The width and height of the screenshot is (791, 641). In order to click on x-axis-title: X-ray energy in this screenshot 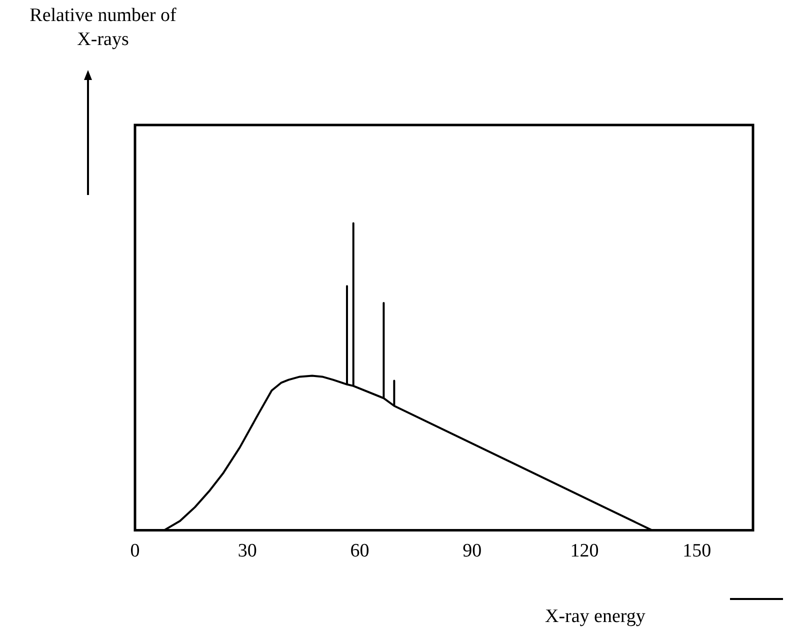, I will do `click(595, 617)`.